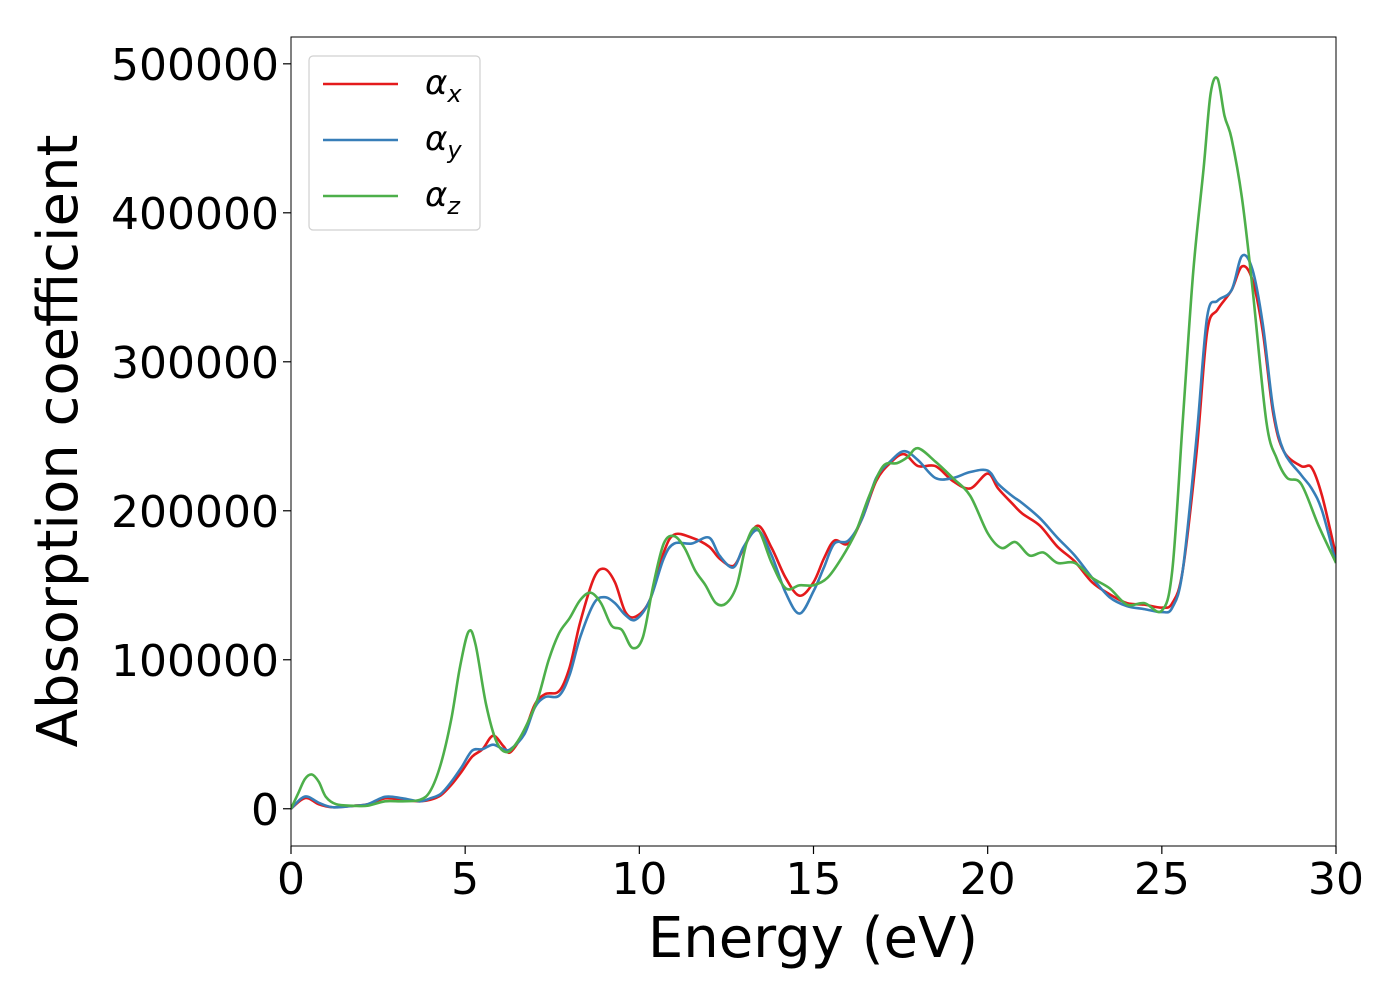  Describe the element at coordinates (265, 810) in the screenshot. I see `y-tick-label: 0` at that location.